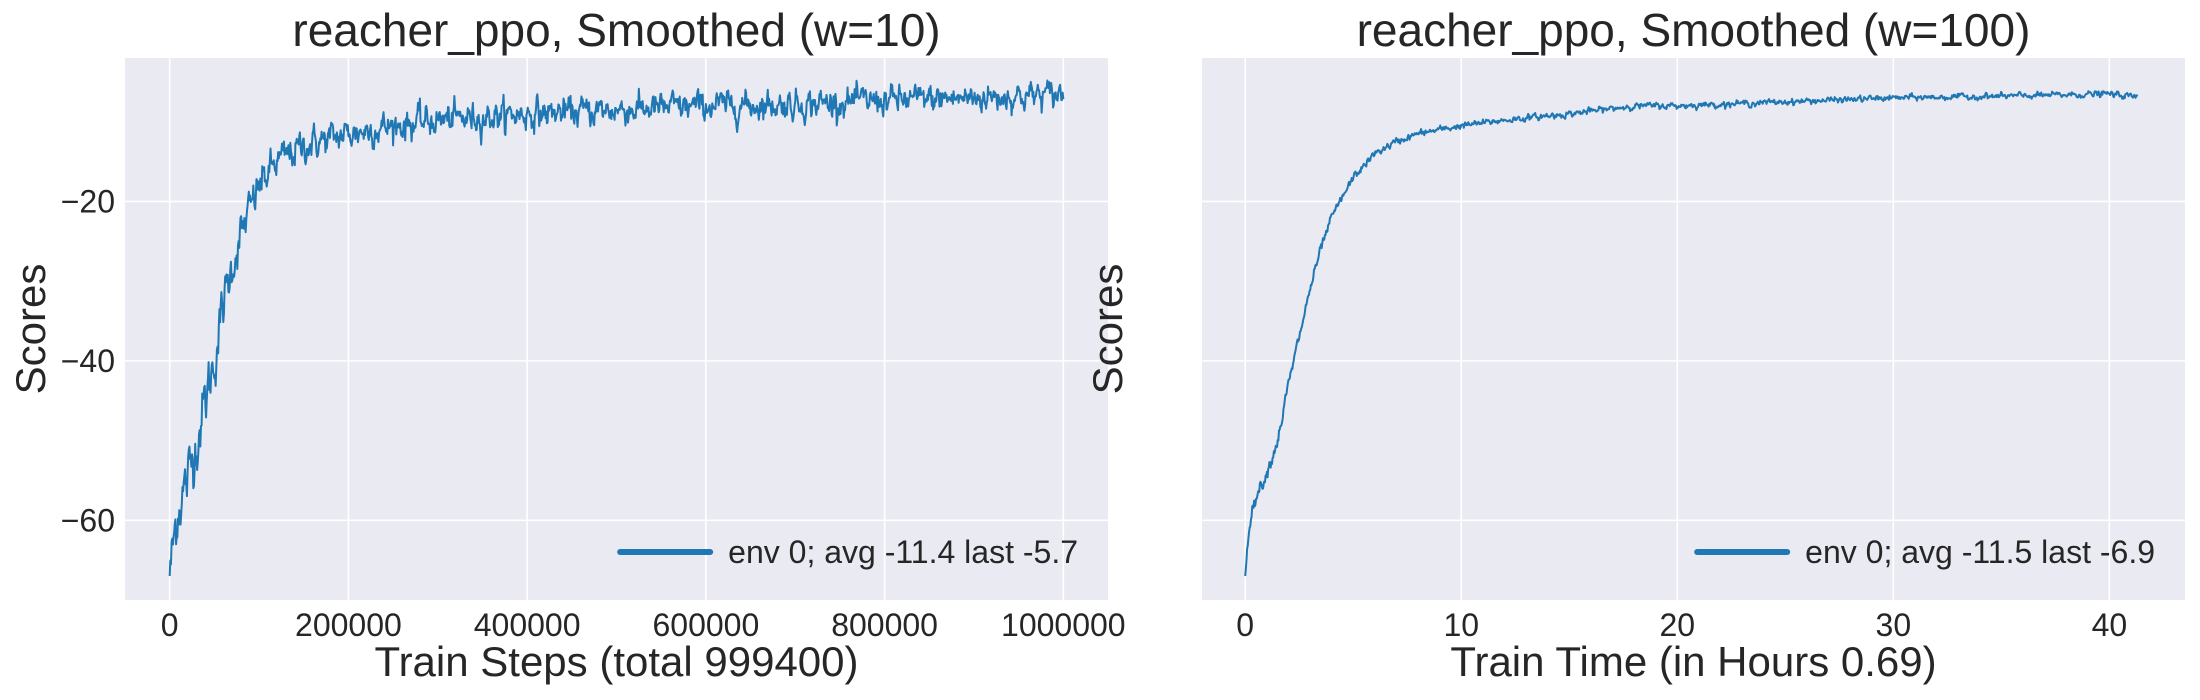 The height and width of the screenshot is (700, 2200). What do you see at coordinates (705, 625) in the screenshot?
I see `x-tick-label: 600000` at bounding box center [705, 625].